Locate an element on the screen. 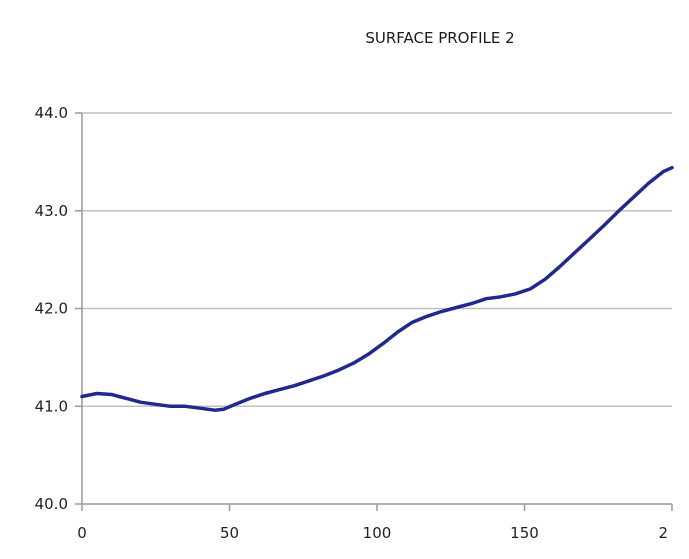 Image resolution: width=689 pixels, height=559 pixels. chart-title: SURFACE PROFILE 2 is located at coordinates (439, 38).